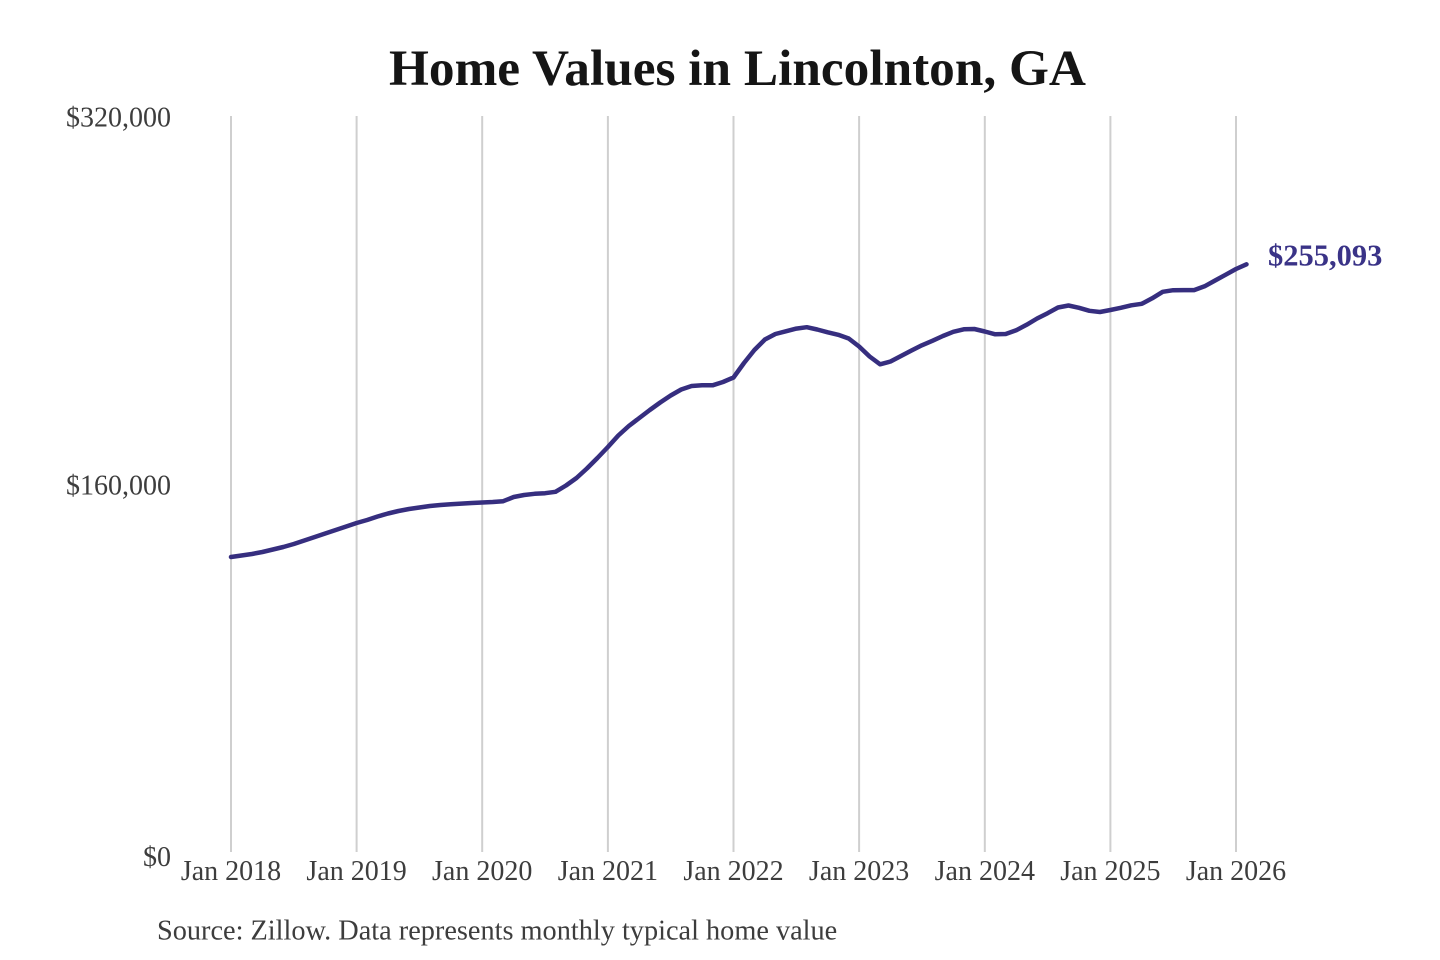 The height and width of the screenshot is (960, 1440). What do you see at coordinates (737, 68) in the screenshot?
I see `svg-text: Home Values in Lincolnton, GA` at bounding box center [737, 68].